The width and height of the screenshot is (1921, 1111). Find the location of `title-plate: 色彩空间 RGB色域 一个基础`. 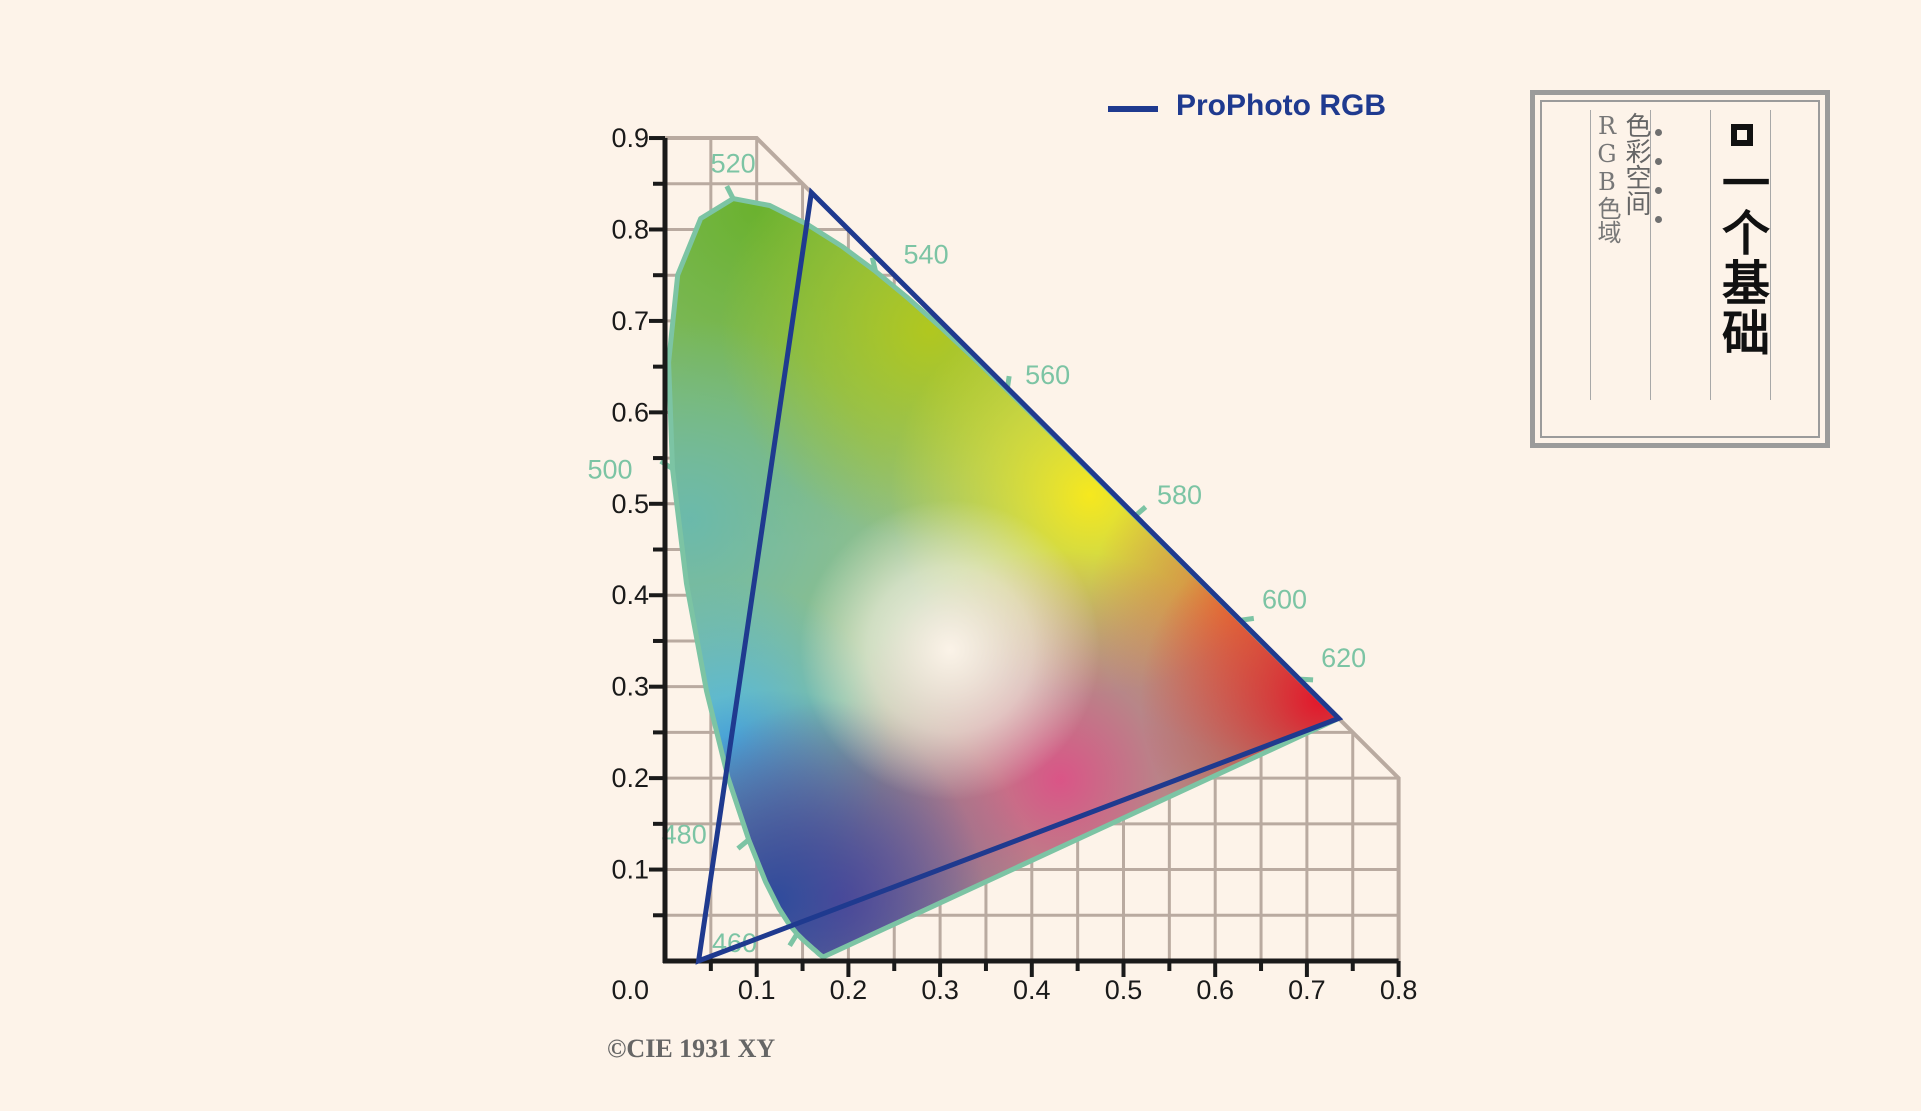

title-plate: 色彩空间 RGB色域 一个基础 is located at coordinates (1680, 269).